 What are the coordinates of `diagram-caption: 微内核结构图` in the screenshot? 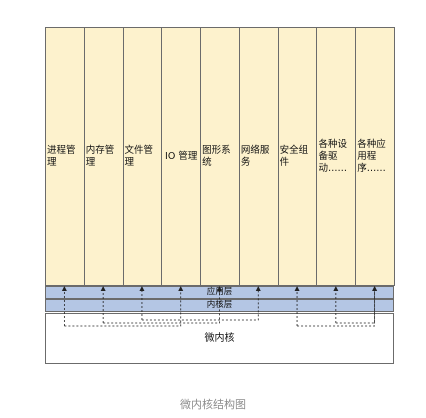 It's located at (213, 404).